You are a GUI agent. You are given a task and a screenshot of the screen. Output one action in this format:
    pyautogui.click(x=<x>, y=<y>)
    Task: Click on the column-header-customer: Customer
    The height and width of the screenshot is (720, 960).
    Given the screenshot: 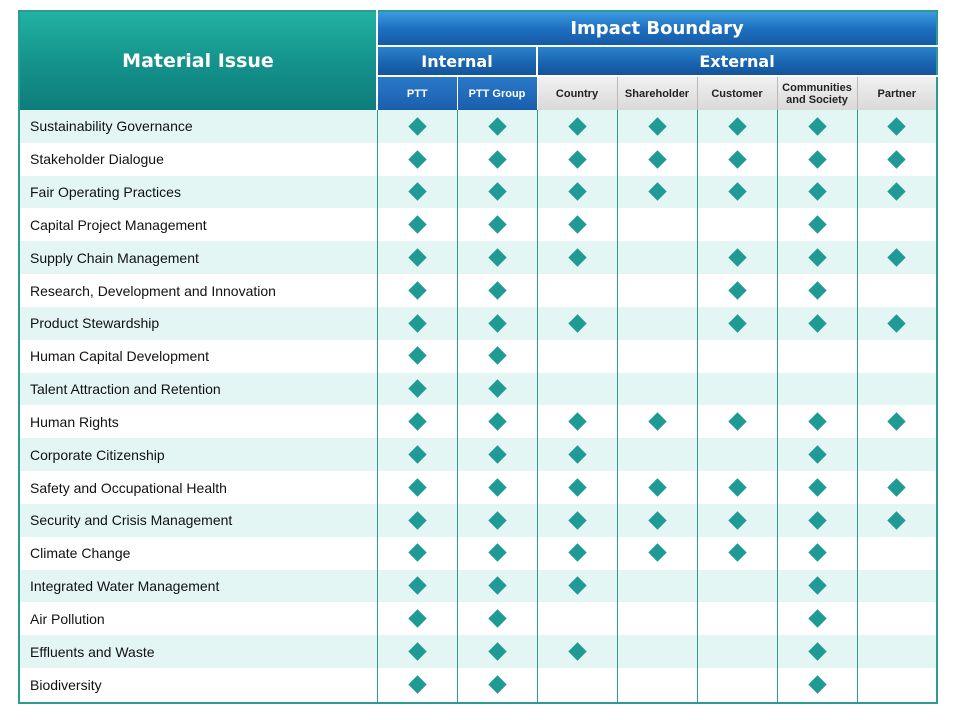 What is the action you would take?
    pyautogui.click(x=737, y=93)
    